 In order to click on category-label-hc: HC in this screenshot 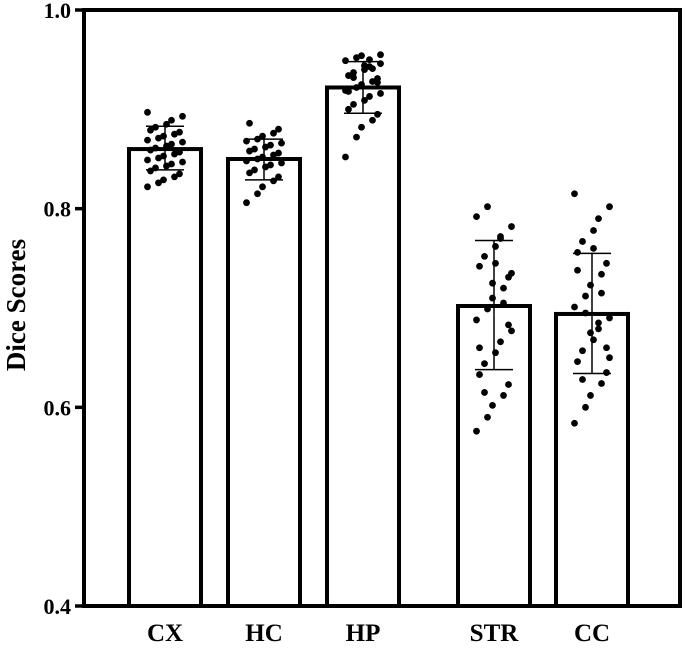, I will do `click(264, 633)`.